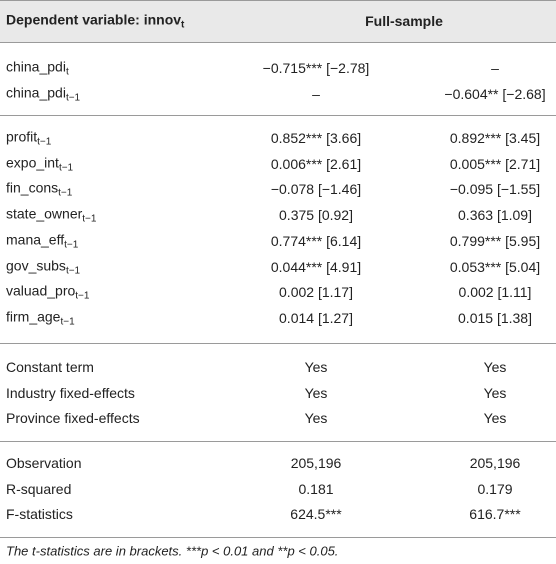 The image size is (556, 564). Describe the element at coordinates (495, 488) in the screenshot. I see `cell: 0.179` at that location.